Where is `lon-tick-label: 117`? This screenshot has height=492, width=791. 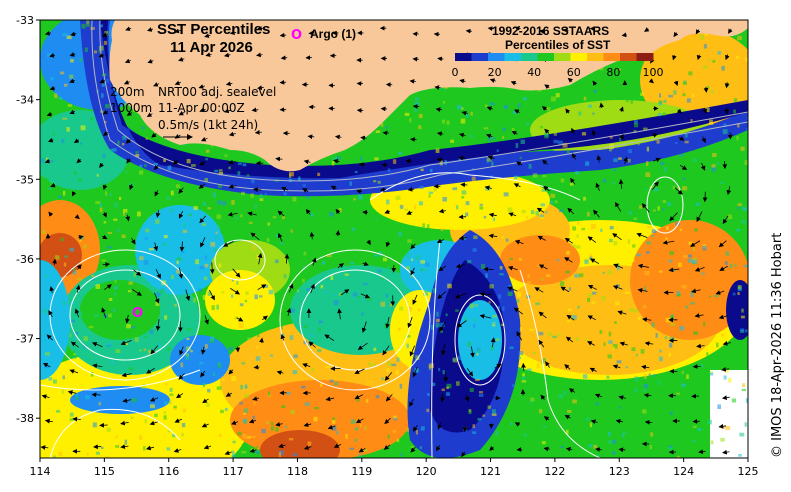 lon-tick-label: 117 is located at coordinates (233, 471).